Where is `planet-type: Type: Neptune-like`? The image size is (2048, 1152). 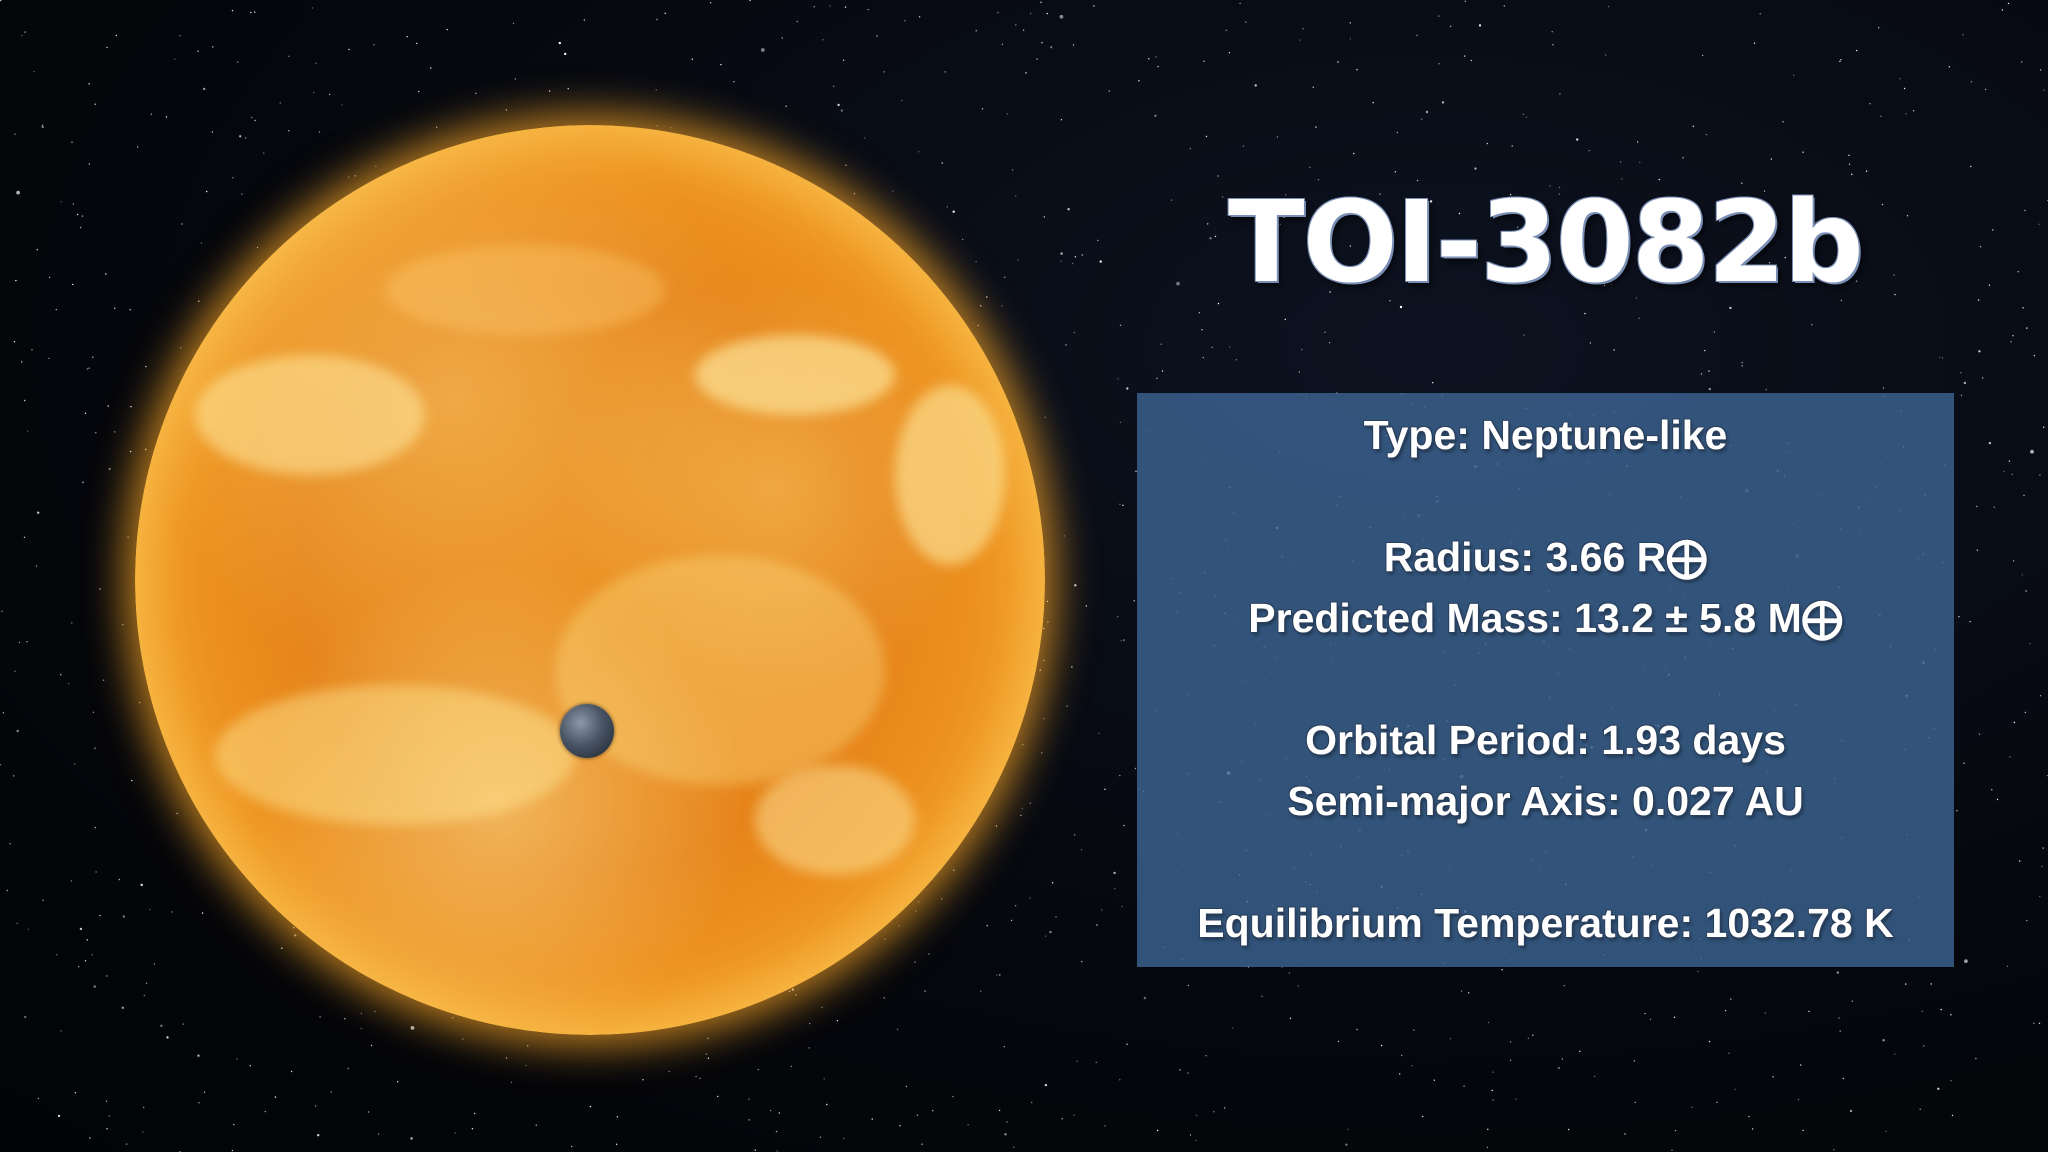 planet-type: Type: Neptune-like is located at coordinates (1545, 435).